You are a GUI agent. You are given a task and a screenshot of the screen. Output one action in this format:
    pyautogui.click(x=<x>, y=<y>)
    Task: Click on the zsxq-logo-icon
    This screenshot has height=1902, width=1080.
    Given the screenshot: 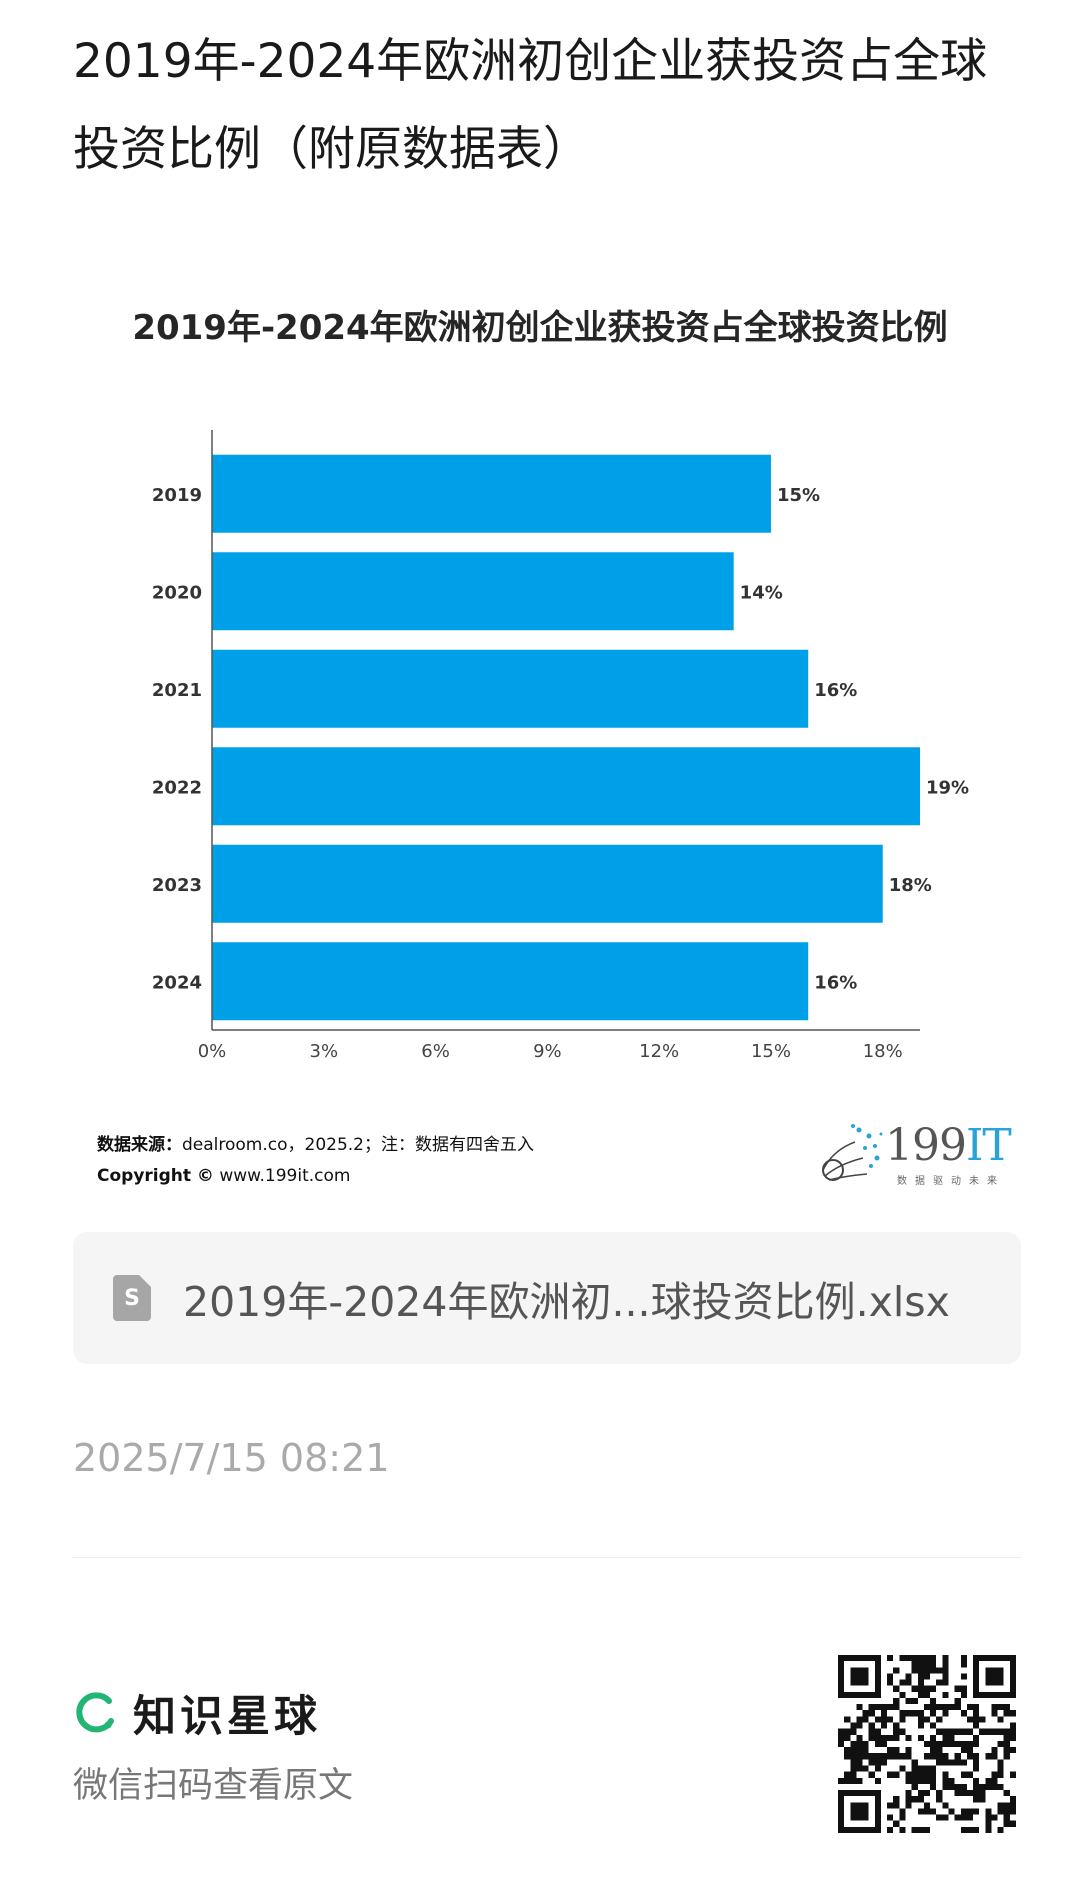 What is the action you would take?
    pyautogui.click(x=95, y=1712)
    